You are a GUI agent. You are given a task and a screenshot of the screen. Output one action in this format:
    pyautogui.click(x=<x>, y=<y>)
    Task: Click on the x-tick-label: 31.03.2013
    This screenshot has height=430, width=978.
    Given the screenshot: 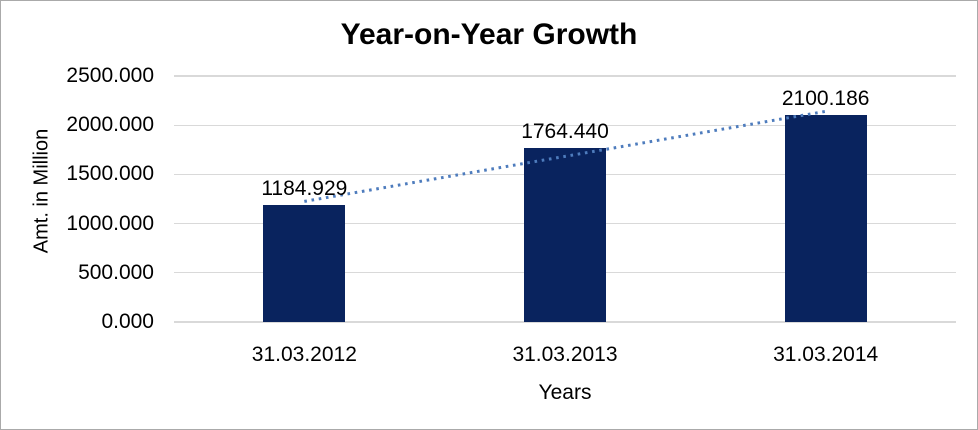 What is the action you would take?
    pyautogui.click(x=565, y=354)
    